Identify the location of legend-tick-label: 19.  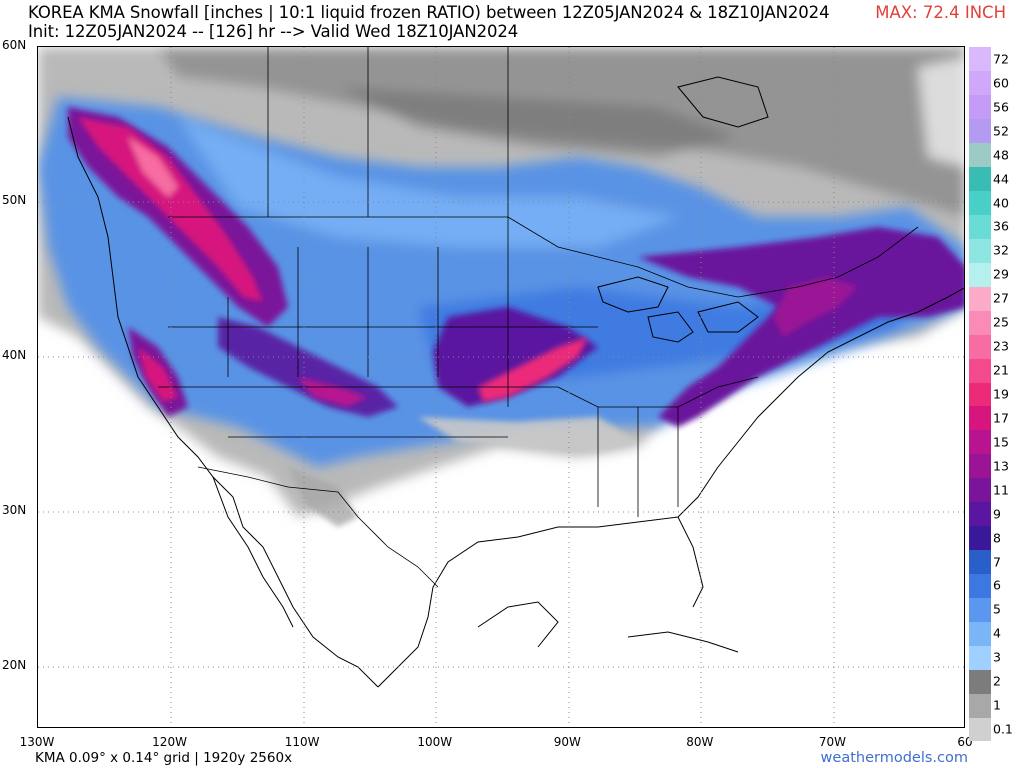
(1001, 394).